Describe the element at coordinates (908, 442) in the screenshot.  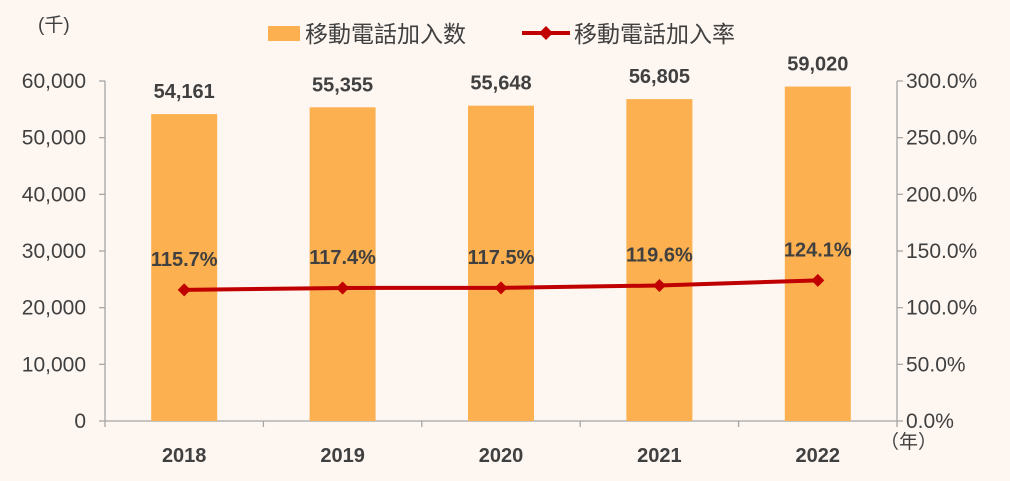
I see `x-axis-unit-label: （年）` at that location.